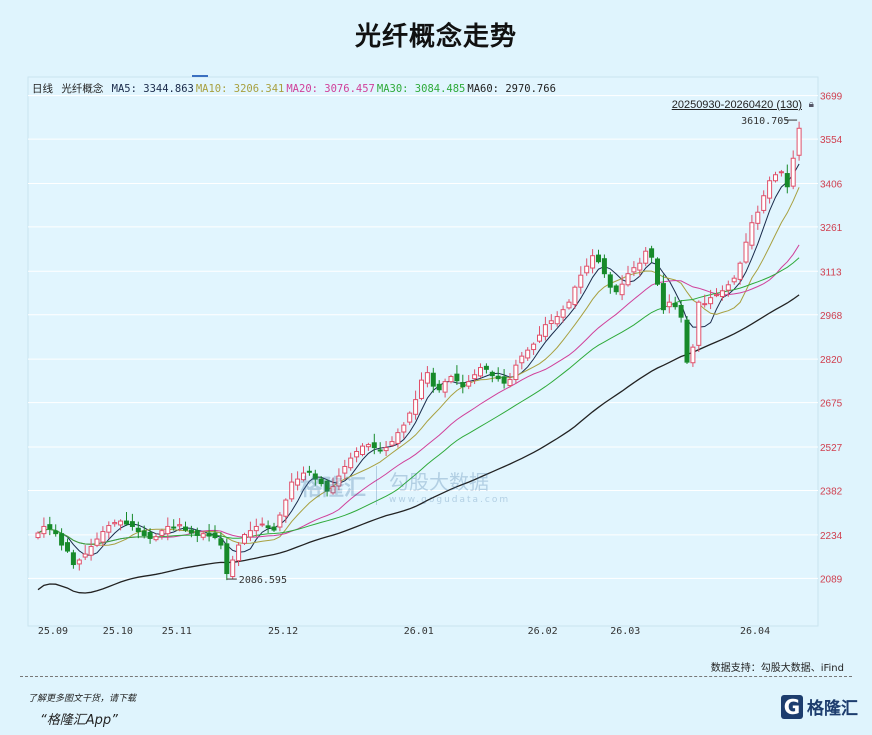  I want to click on promo-line1: 了解更多图文干货，请下载, so click(82, 699).